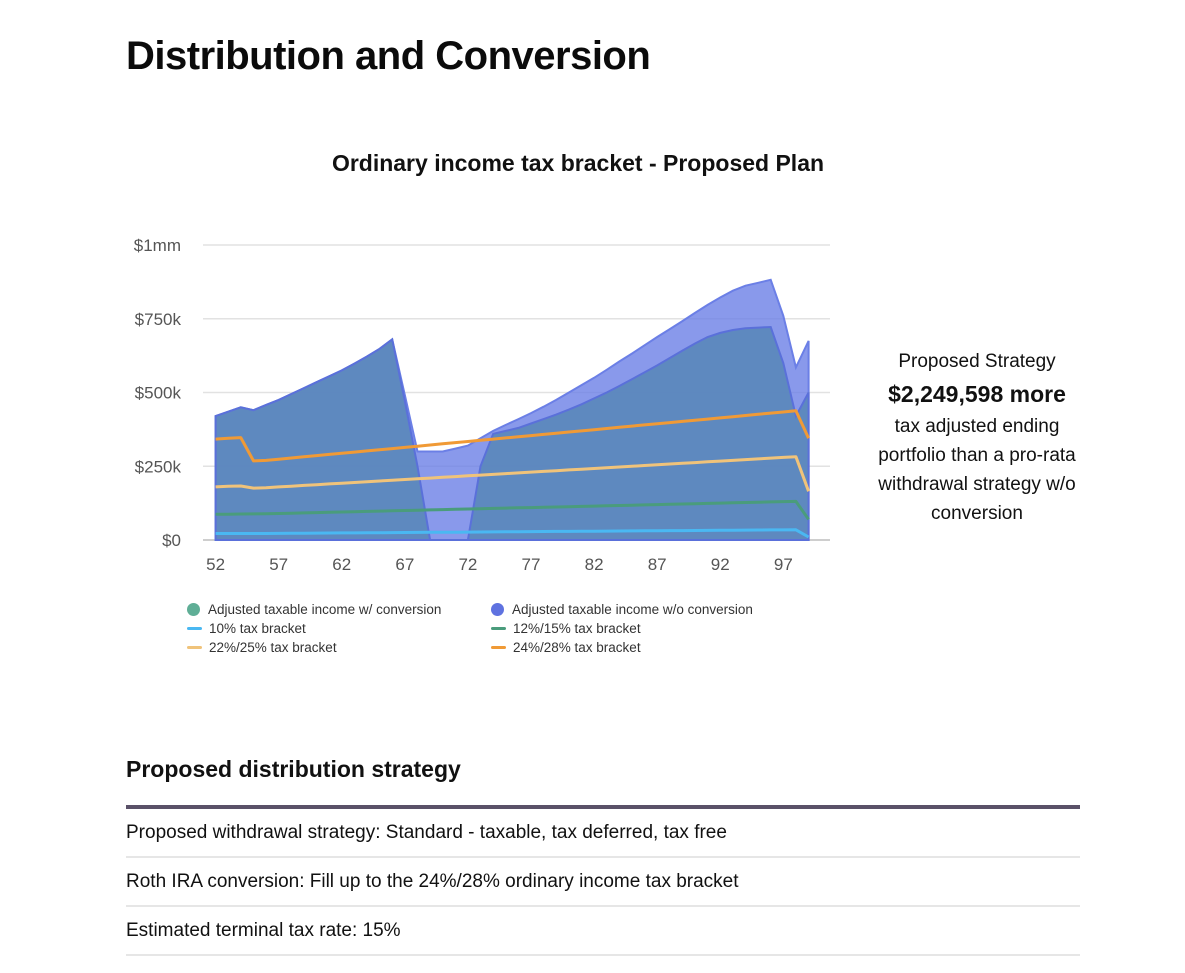 The image size is (1185, 973). I want to click on legend-item-22-25-bracket: 22%/25% tax bracket, so click(339, 647).